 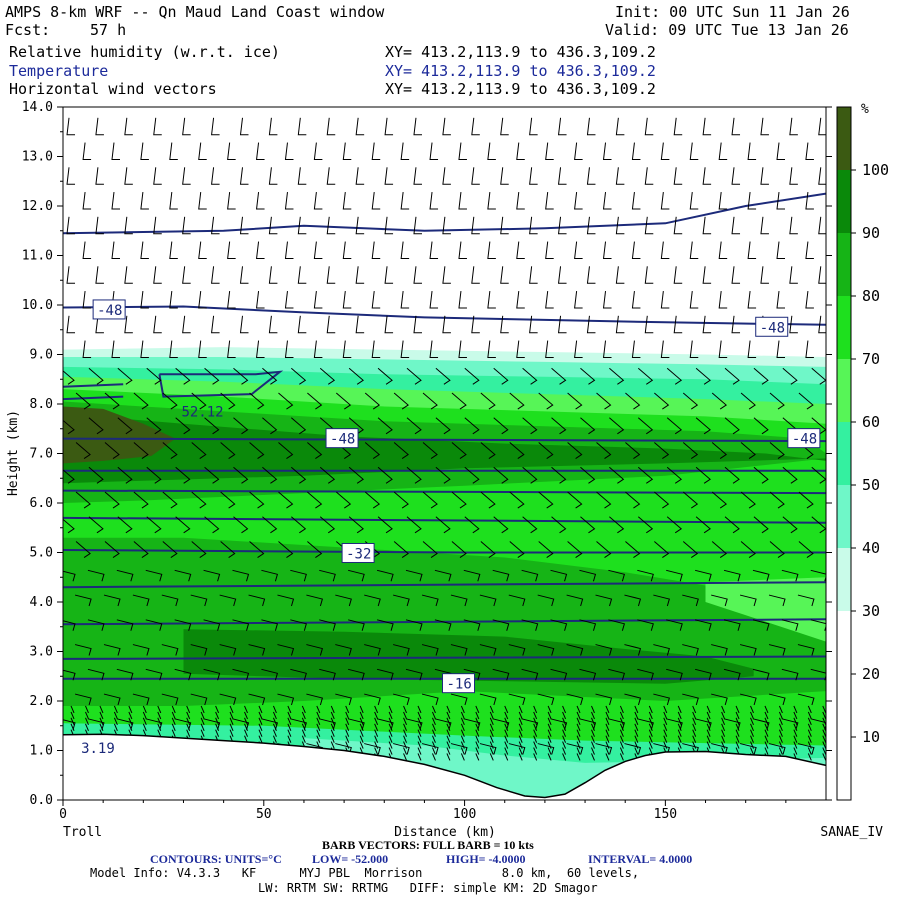 What do you see at coordinates (871, 422) in the screenshot?
I see `colorbar-label: 60` at bounding box center [871, 422].